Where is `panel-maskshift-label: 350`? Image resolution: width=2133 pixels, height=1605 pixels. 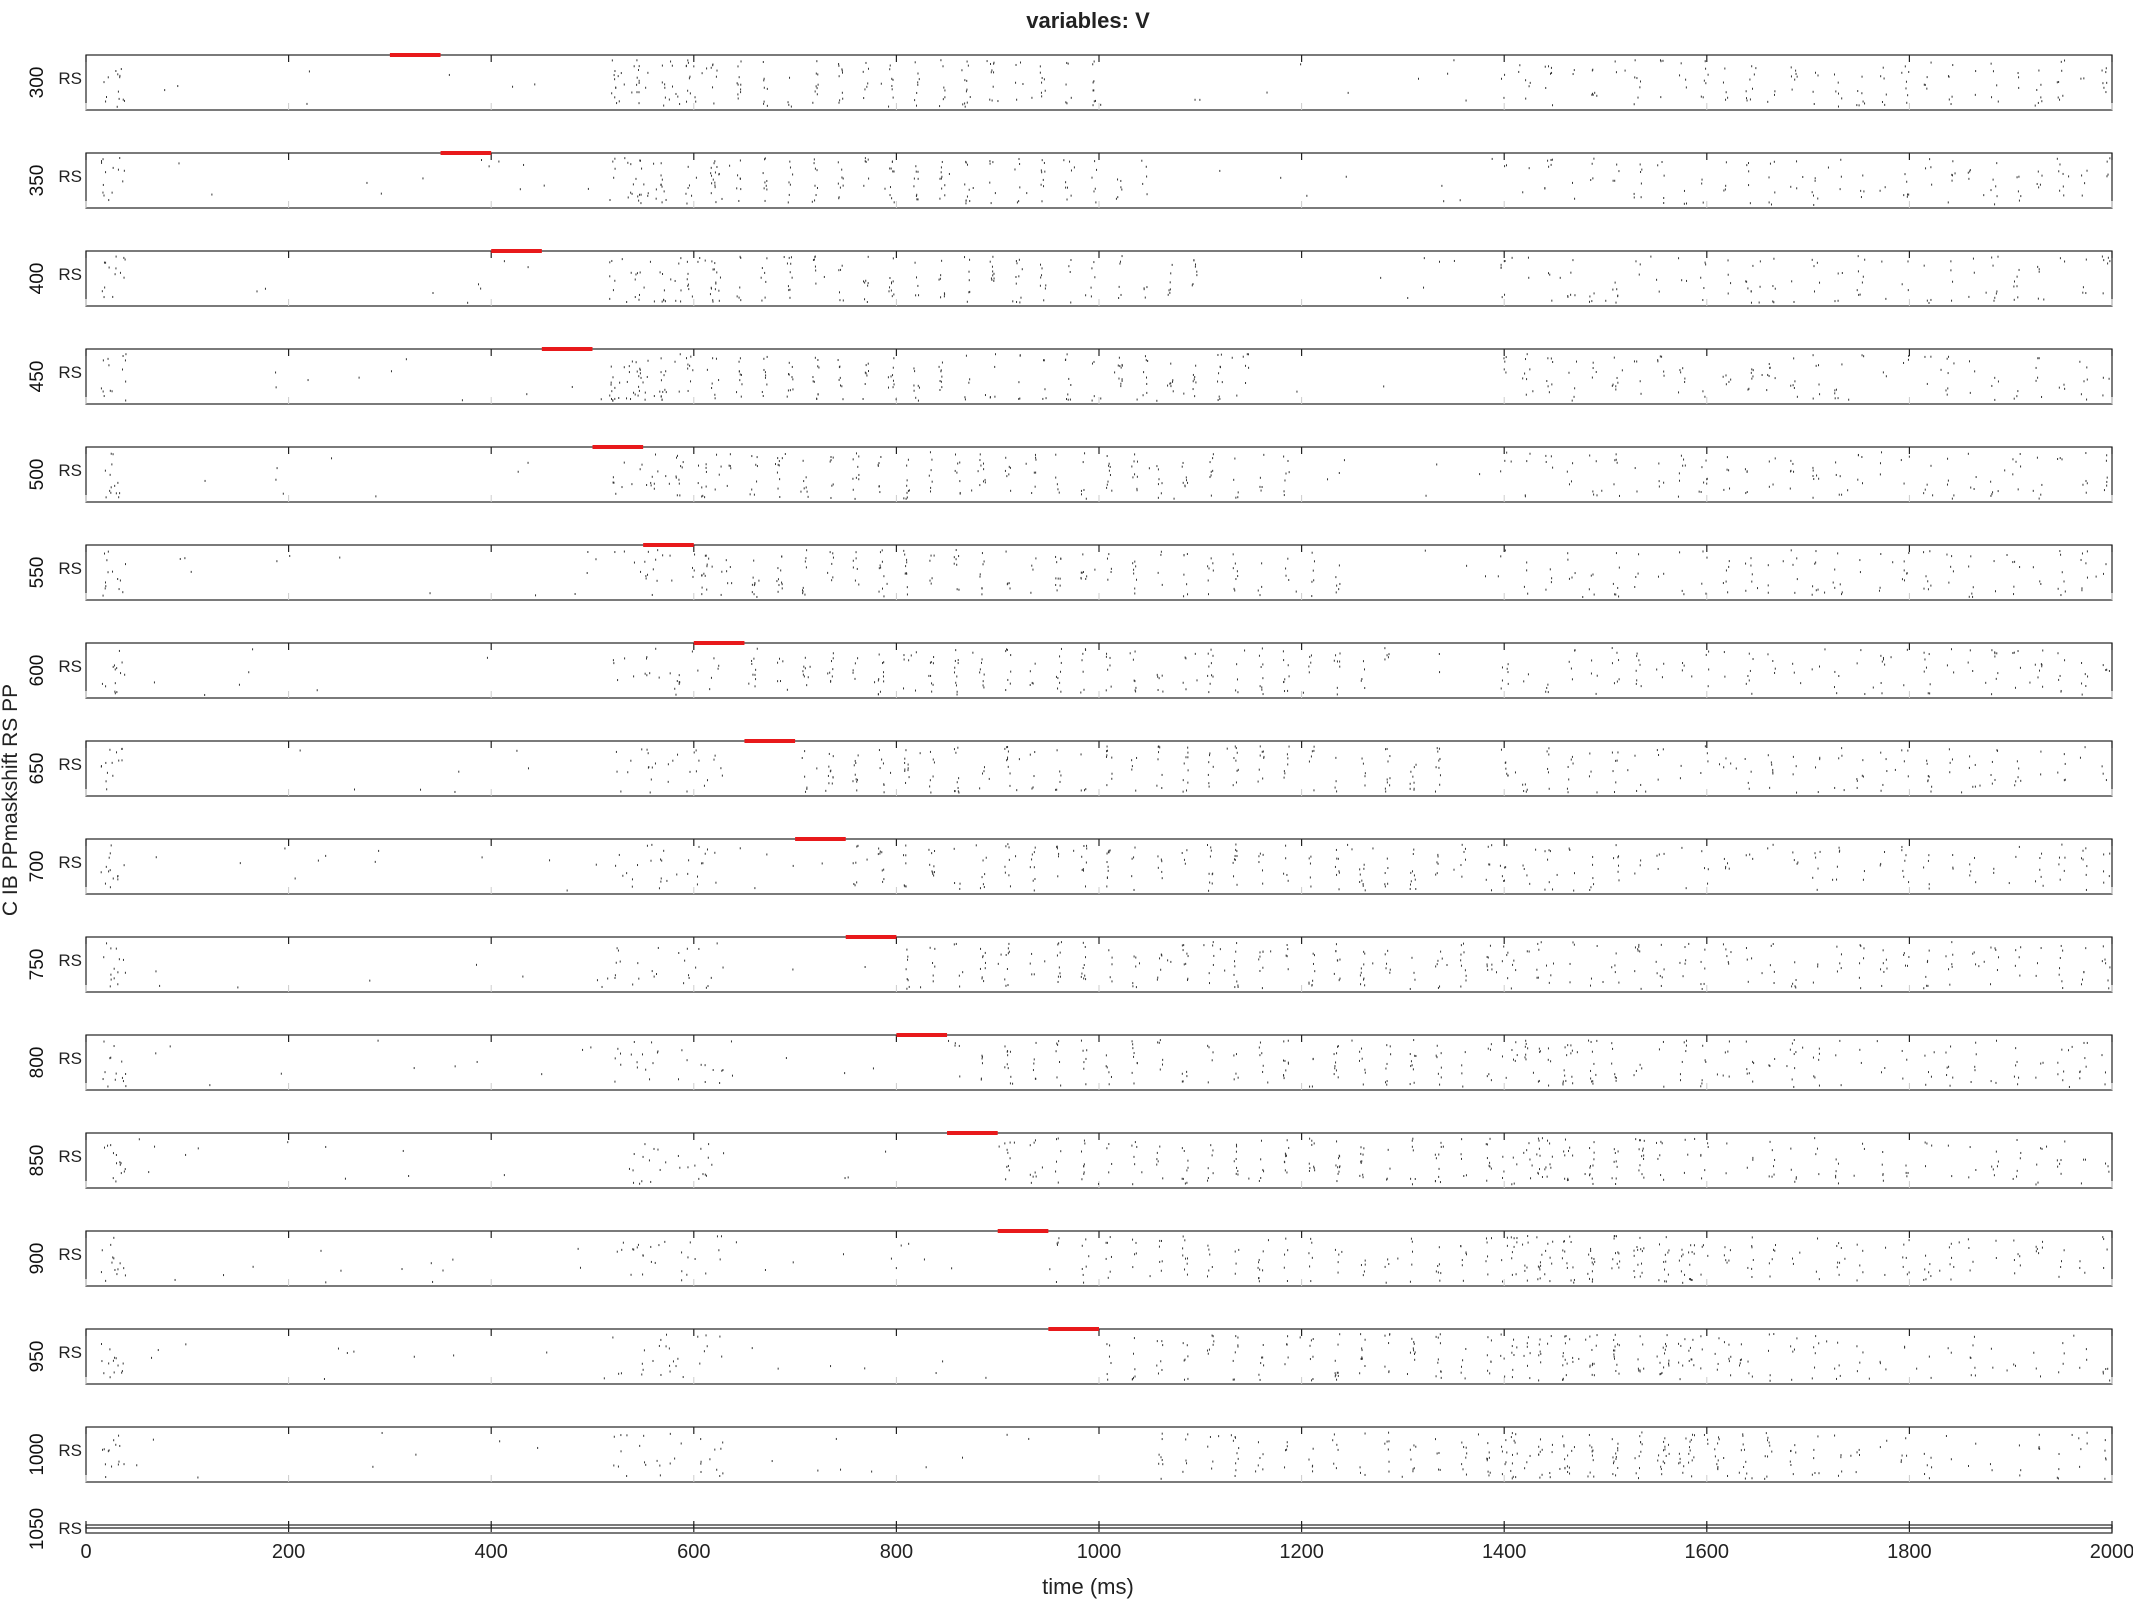 panel-maskshift-label: 350 is located at coordinates (37, 181).